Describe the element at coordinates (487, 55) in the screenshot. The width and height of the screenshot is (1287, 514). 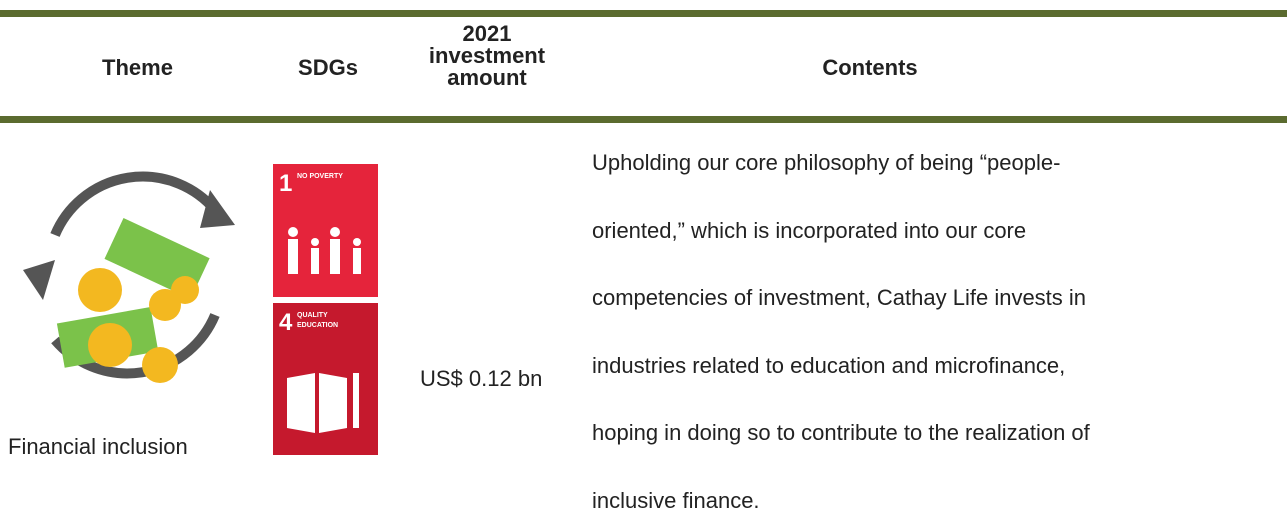
I see `header-cell: 2021 investment amount` at that location.